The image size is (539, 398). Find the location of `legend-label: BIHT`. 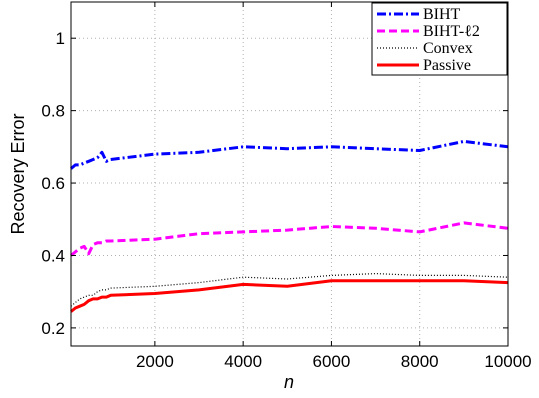

legend-label: BIHT is located at coordinates (442, 14).